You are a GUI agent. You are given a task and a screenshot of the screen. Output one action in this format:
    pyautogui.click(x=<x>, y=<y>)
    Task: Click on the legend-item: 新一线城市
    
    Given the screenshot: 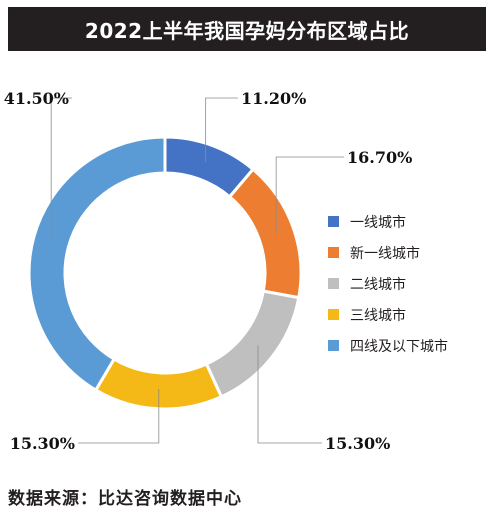 What is the action you would take?
    pyautogui.click(x=388, y=252)
    